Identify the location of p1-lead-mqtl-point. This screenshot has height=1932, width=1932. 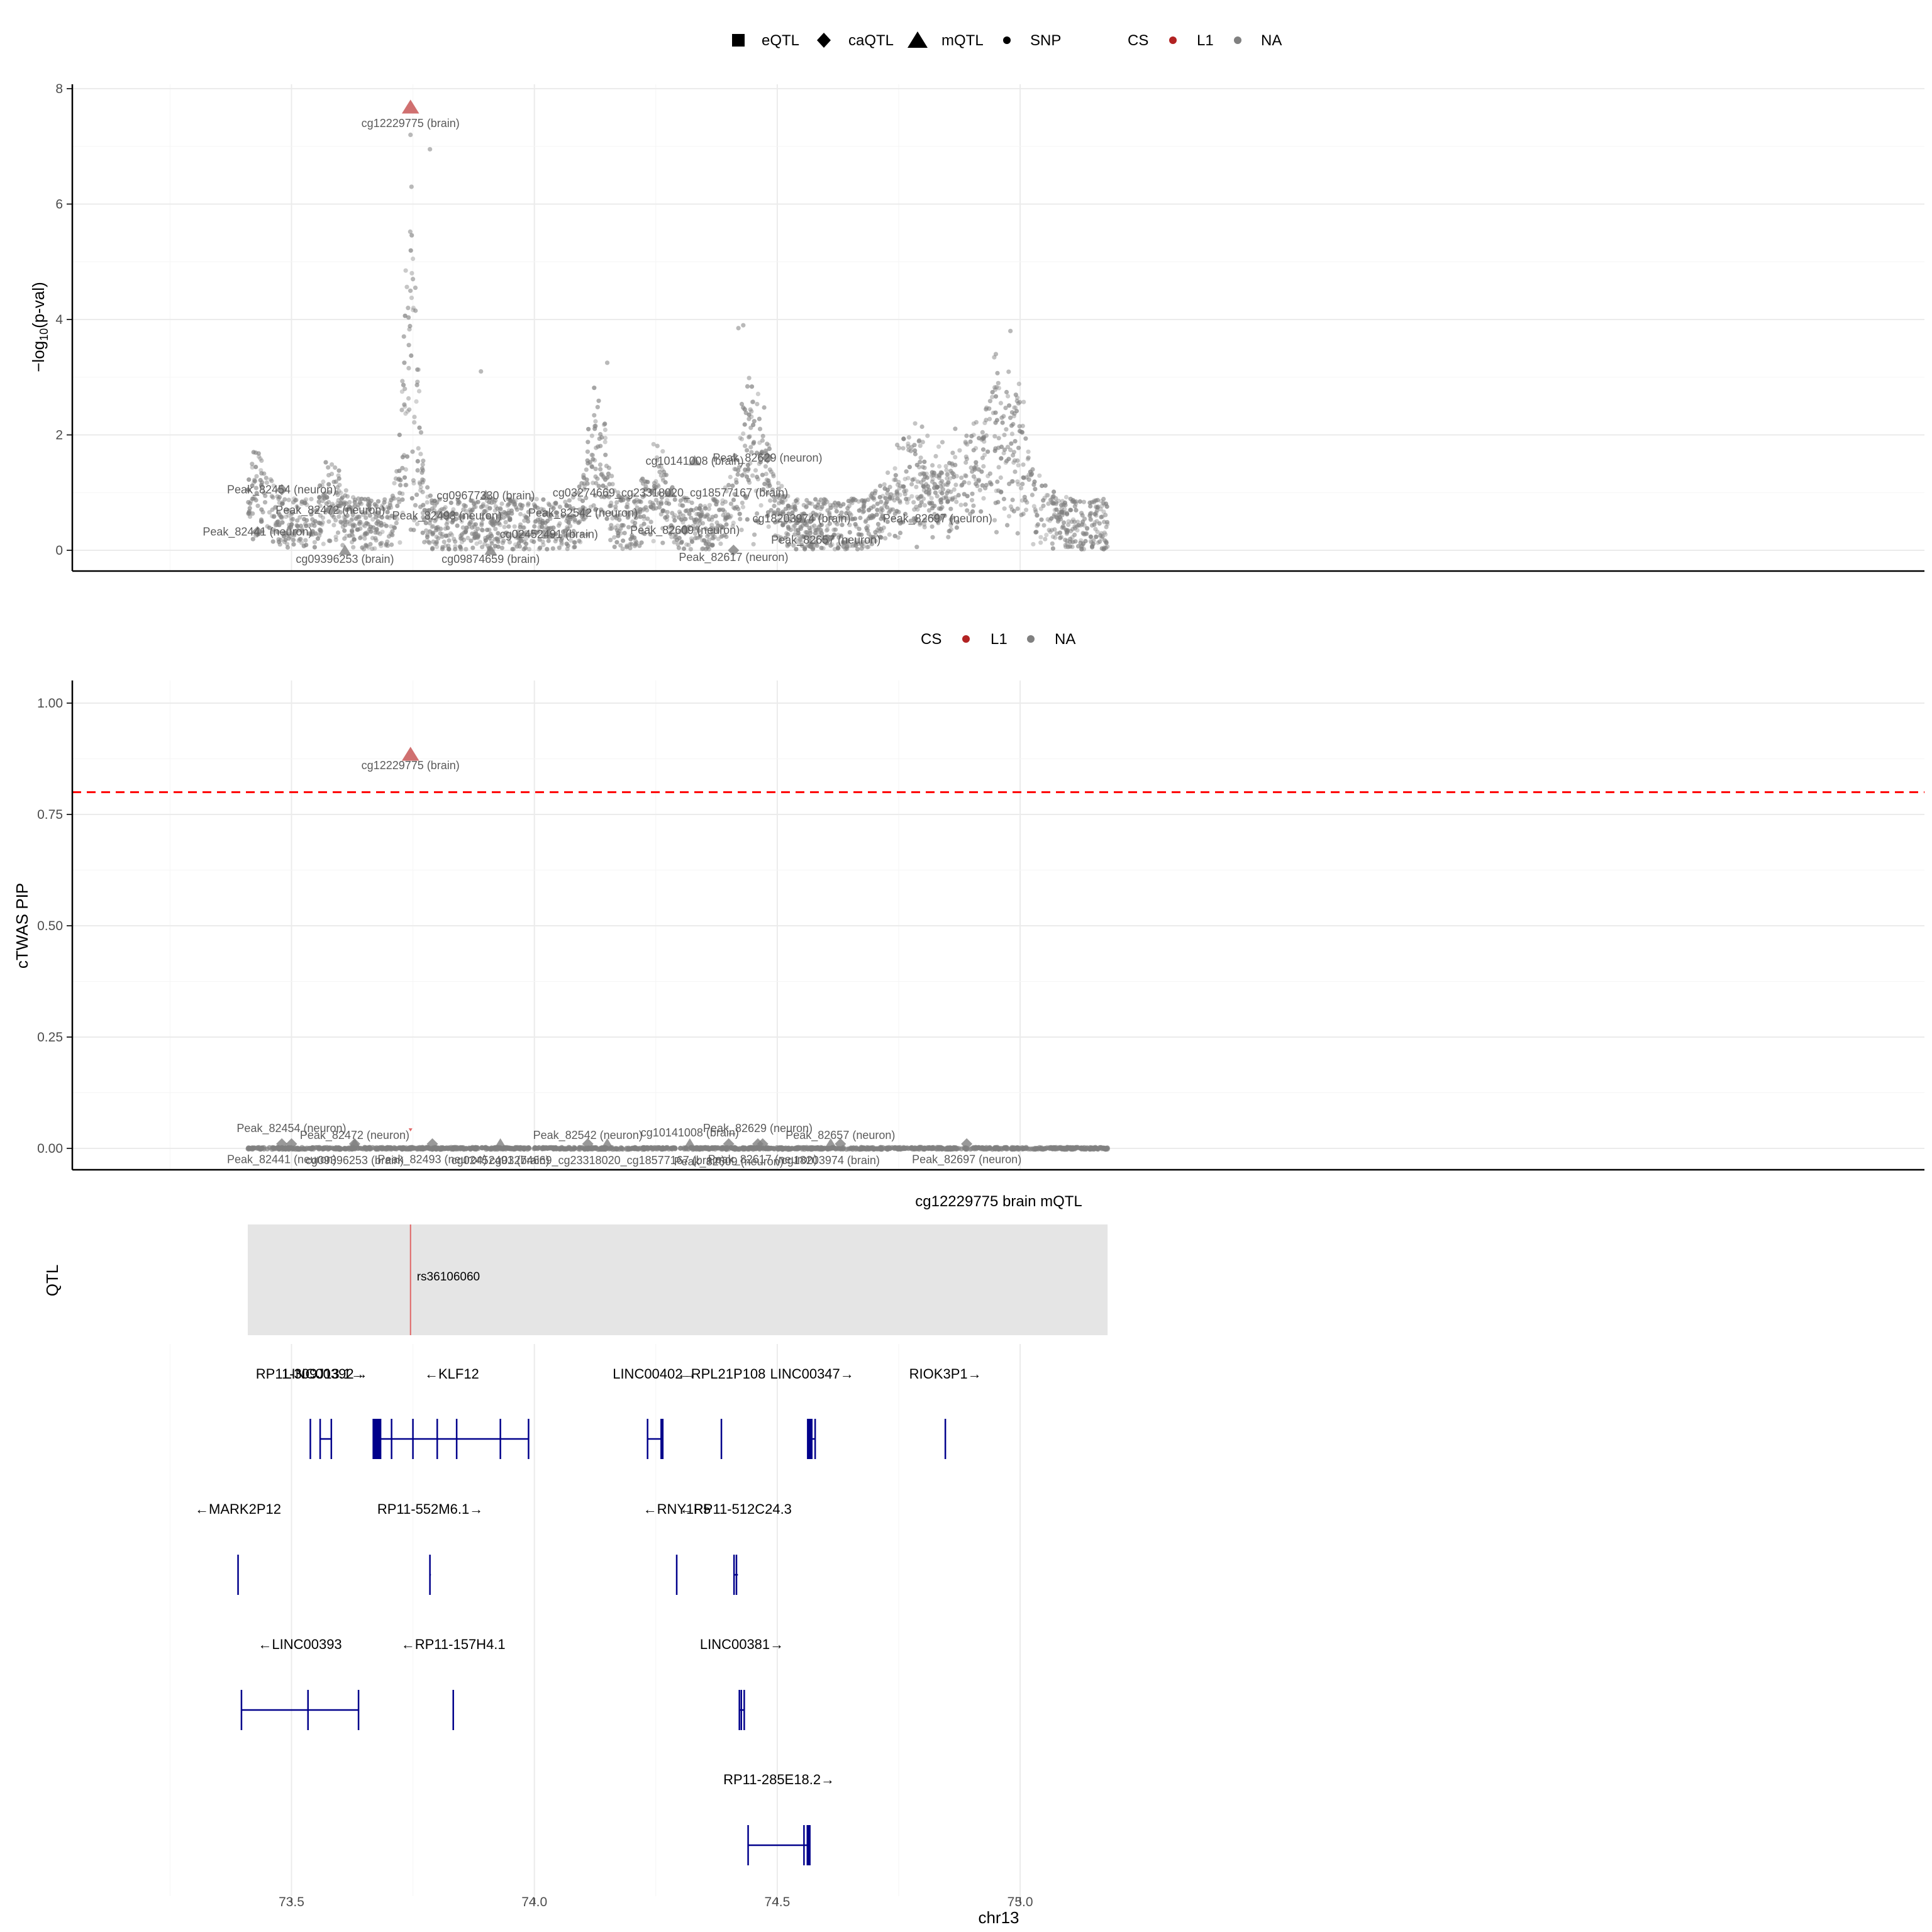
(410, 106).